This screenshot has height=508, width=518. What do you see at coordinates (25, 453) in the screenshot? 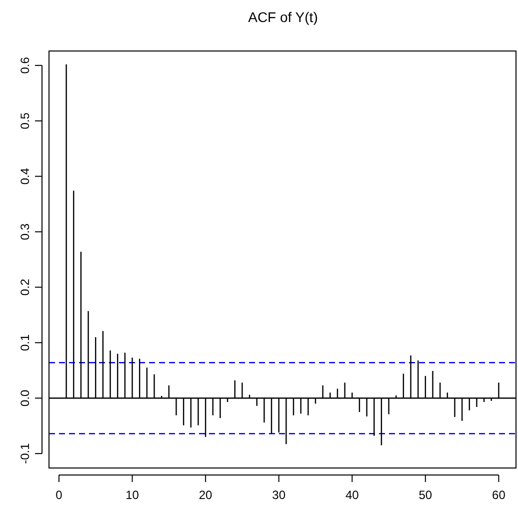
I see `y-tick-label: -0.1` at bounding box center [25, 453].